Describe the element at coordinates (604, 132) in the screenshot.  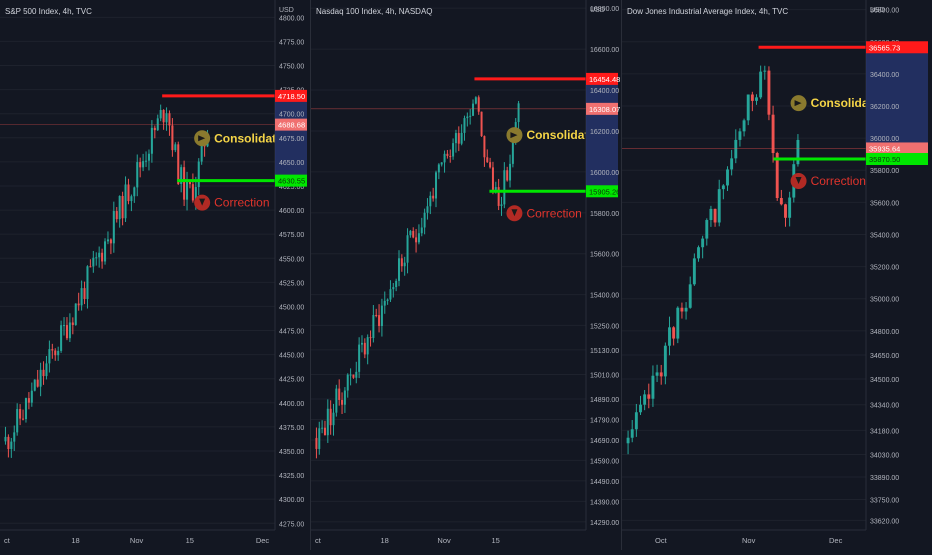
I see `y-tick-label: 16200.00` at that location.